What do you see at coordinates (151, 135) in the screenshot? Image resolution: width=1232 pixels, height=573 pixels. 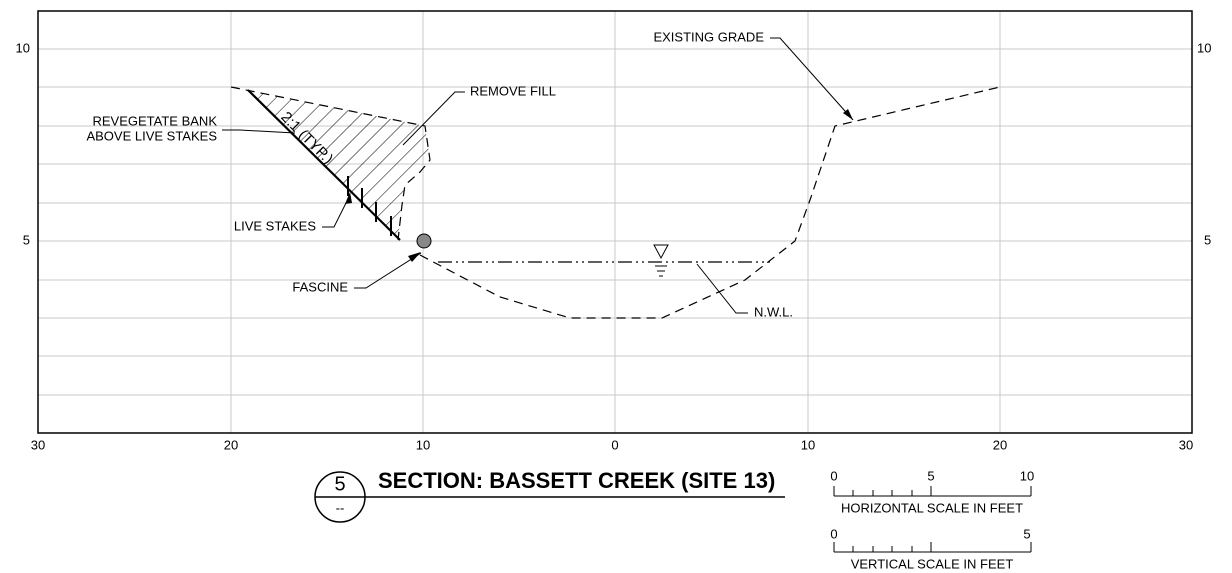 I see `annotation: ABOVE LIVE STAKES` at bounding box center [151, 135].